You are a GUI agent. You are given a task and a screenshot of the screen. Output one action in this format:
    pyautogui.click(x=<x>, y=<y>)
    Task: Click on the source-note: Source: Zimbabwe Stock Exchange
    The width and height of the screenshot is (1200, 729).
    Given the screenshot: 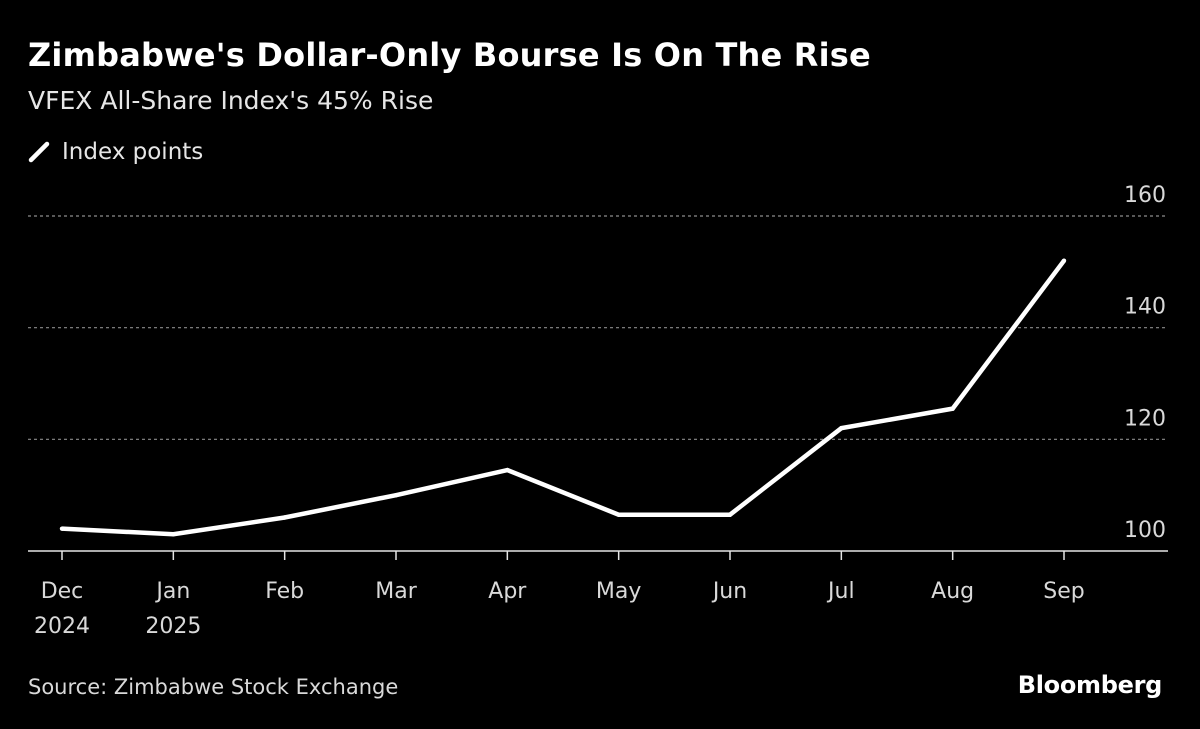 What is the action you would take?
    pyautogui.click(x=213, y=687)
    